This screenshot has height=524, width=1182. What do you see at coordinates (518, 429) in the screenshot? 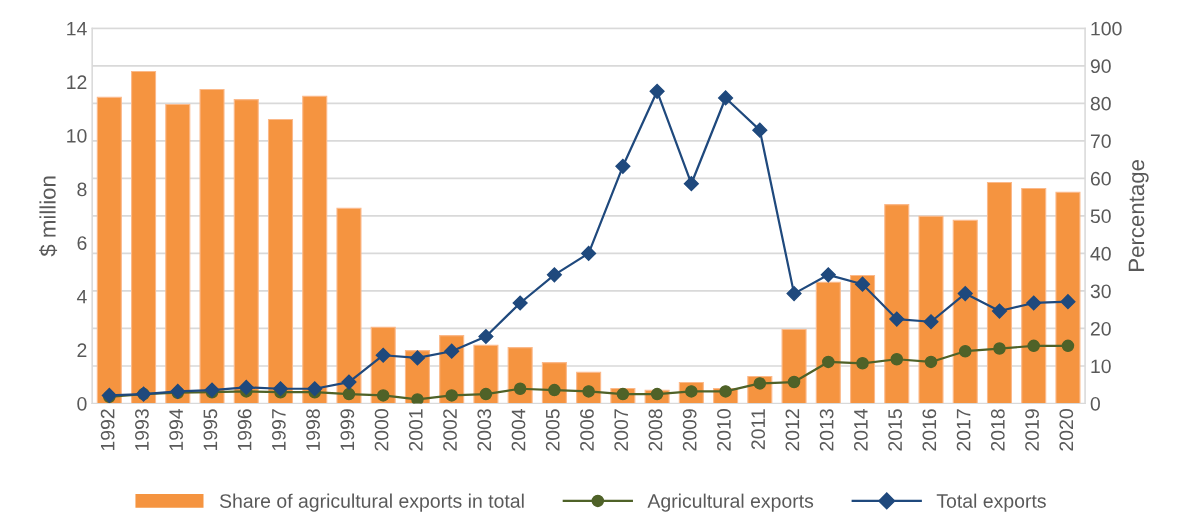
I see `x-tick-label: 2004` at bounding box center [518, 429].